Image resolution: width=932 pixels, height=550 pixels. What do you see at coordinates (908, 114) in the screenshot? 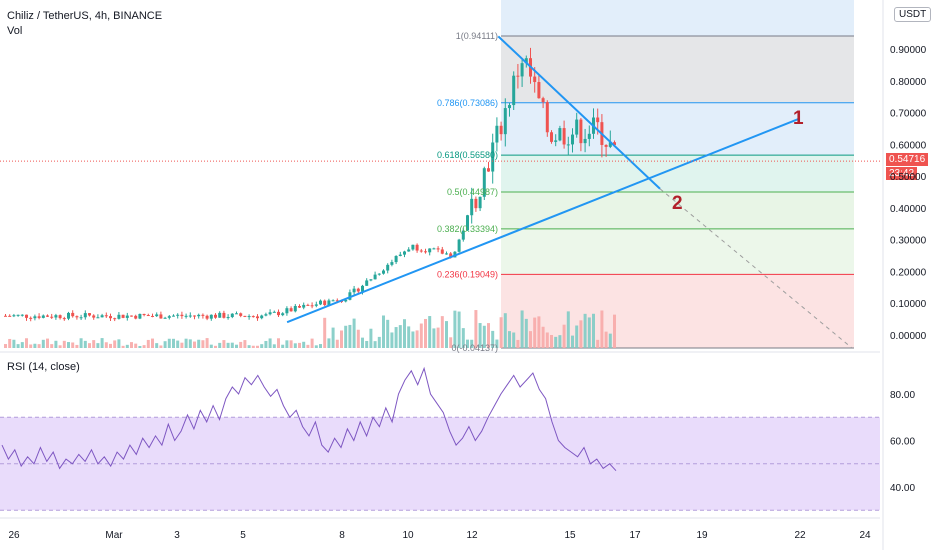
I see `price-tick-label: 0.70000` at bounding box center [908, 114].